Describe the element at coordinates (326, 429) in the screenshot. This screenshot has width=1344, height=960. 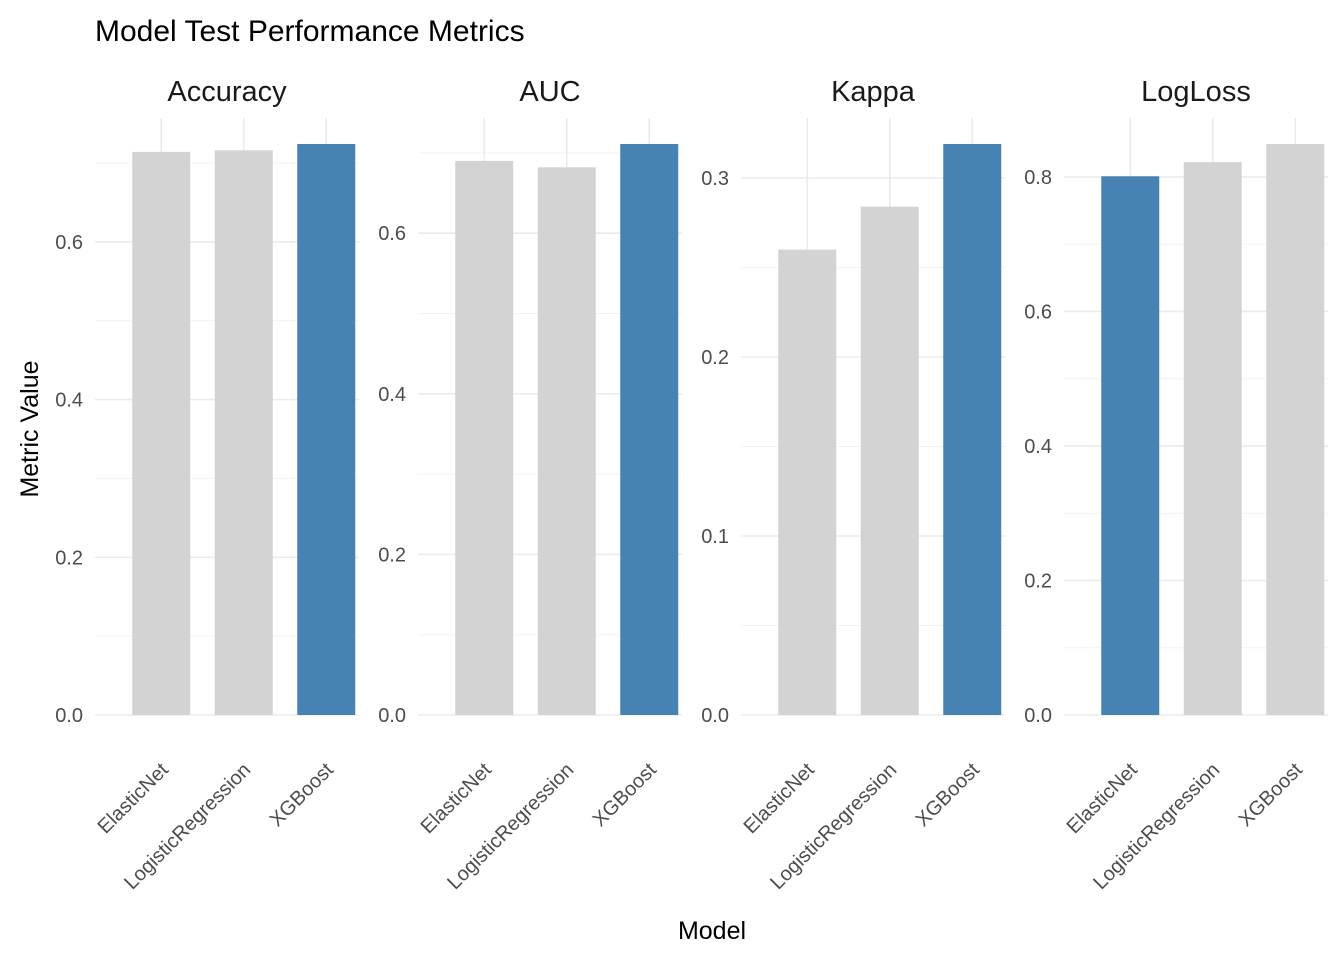
I see `bar-accuracy-xgboost` at that location.